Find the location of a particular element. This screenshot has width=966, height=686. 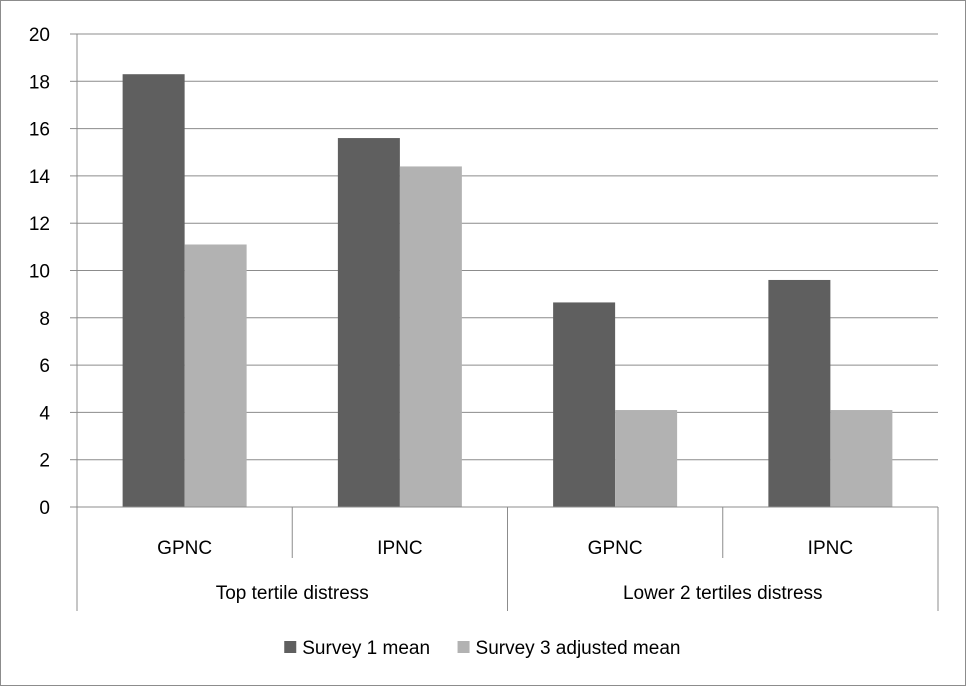

y-tick-label: 14 is located at coordinates (40, 177).